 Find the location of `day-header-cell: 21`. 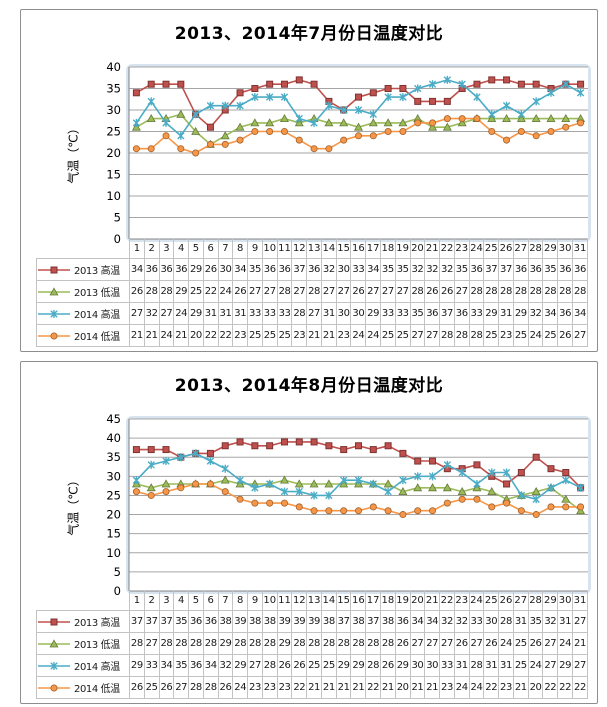

day-header-cell: 21 is located at coordinates (432, 600).